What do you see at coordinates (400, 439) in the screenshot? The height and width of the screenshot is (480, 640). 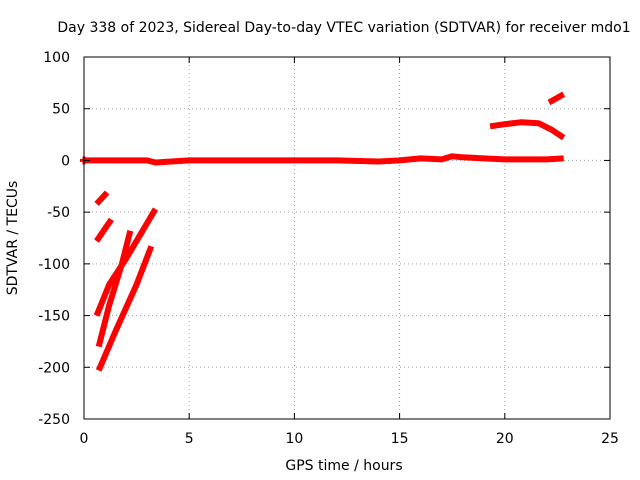 I see `x-tick-label: 15` at bounding box center [400, 439].